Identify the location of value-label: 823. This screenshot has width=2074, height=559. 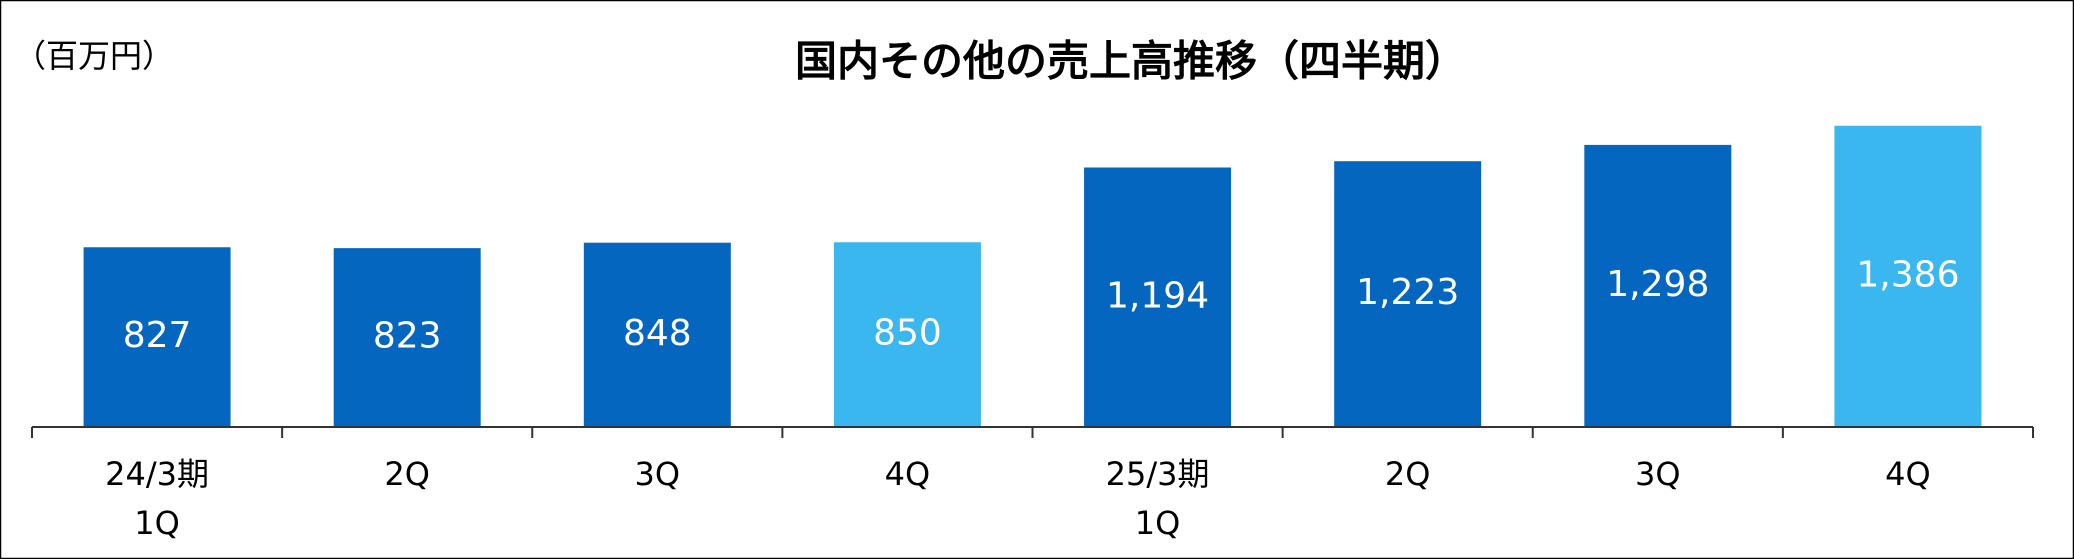
(407, 336).